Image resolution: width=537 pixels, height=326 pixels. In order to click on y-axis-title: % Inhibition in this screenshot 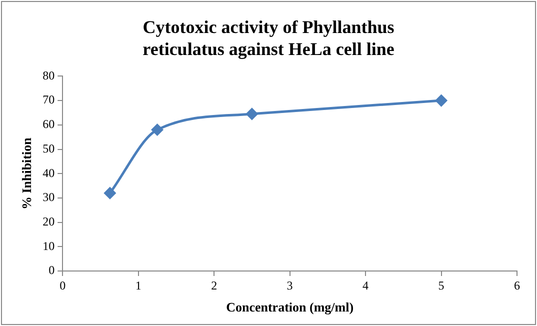, I will do `click(26, 173)`.